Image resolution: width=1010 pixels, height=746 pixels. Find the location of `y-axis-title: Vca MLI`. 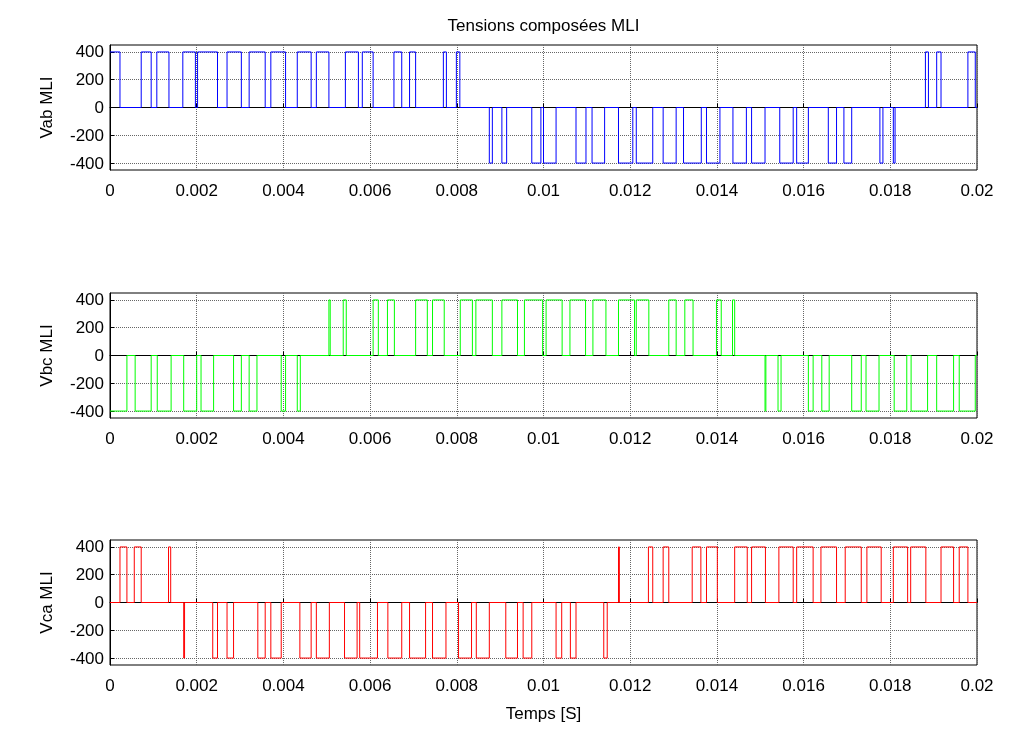

y-axis-title: Vca MLI is located at coordinates (46, 602).